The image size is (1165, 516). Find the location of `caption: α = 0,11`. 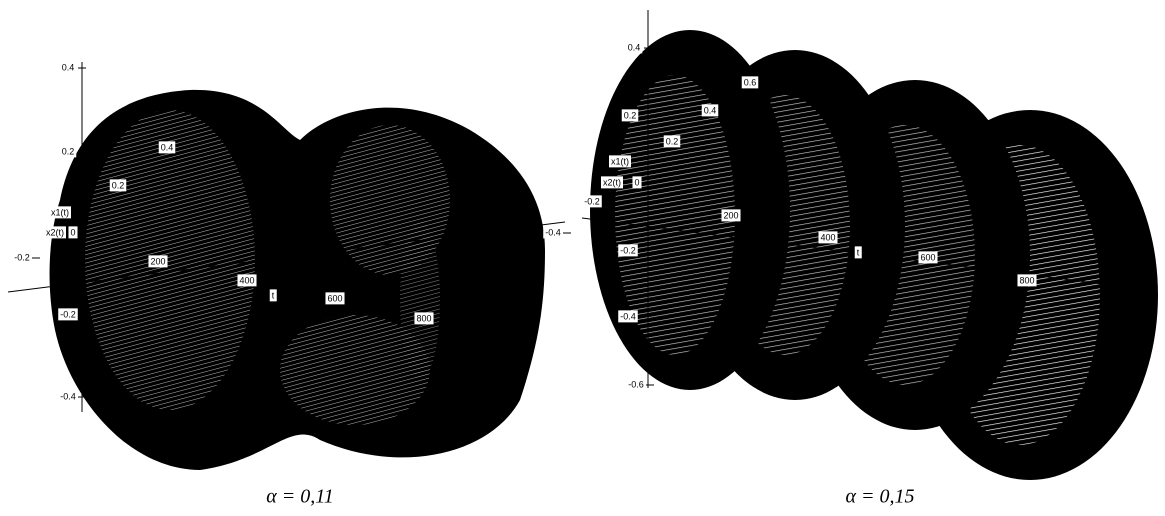

caption: α = 0,11 is located at coordinates (300, 497).